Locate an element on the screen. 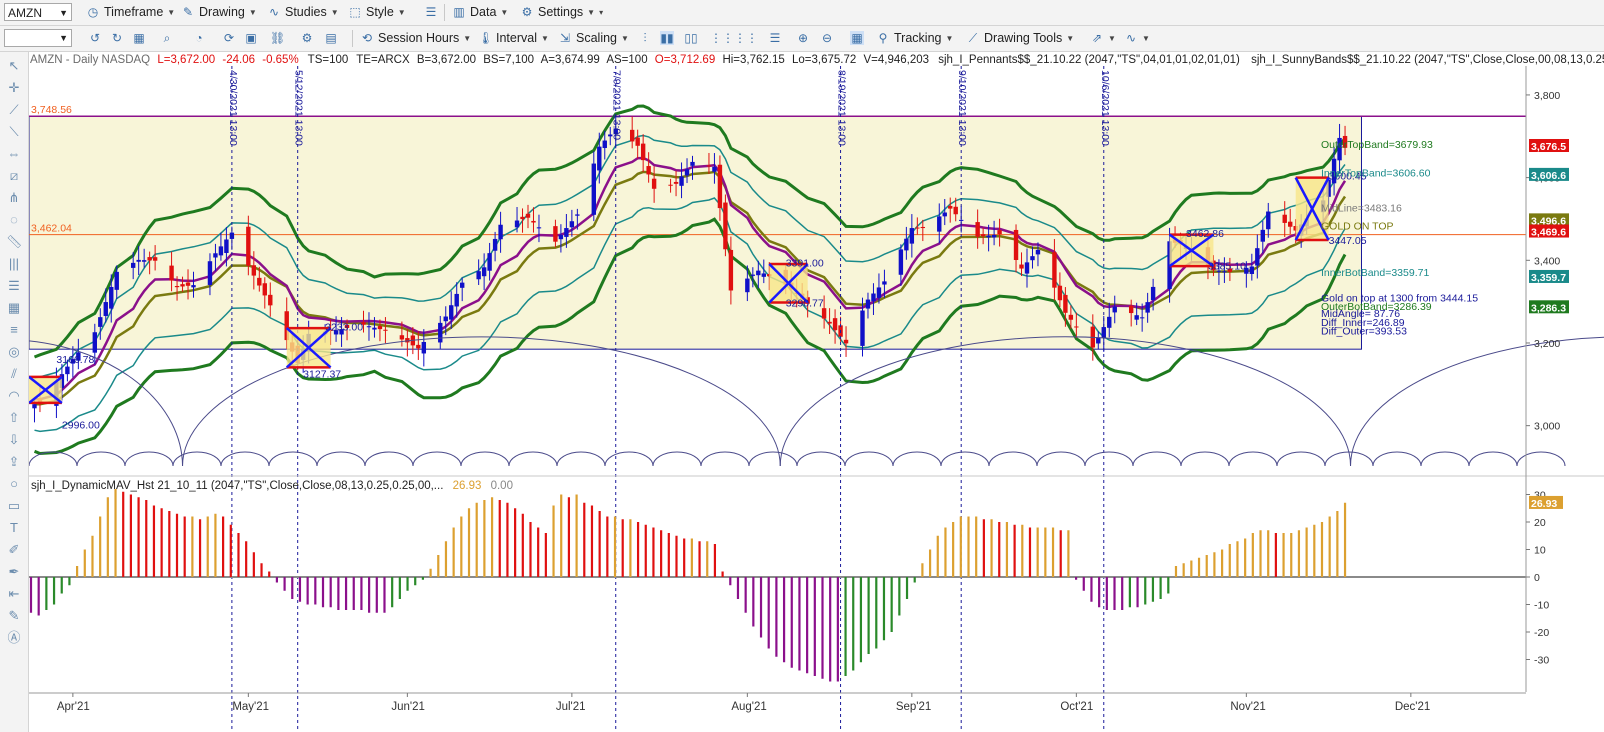 The width and height of the screenshot is (1604, 732). add-study-button: ⇗ ▼ is located at coordinates (1103, 38).